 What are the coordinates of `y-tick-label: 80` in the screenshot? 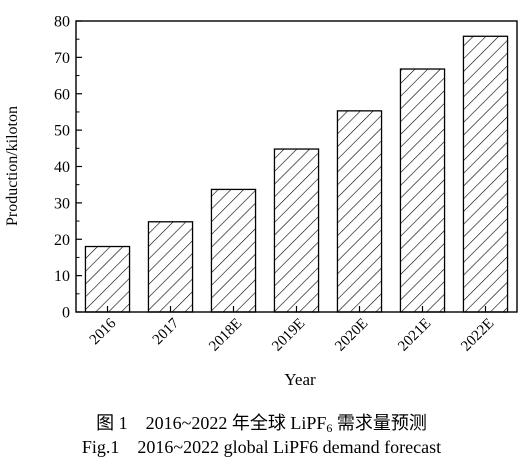 It's located at (62, 22).